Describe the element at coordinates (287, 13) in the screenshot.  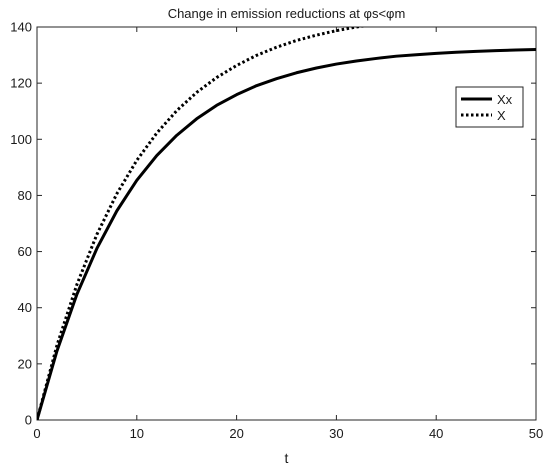
I see `chart-title: Change in emission reductions at φs<φm` at that location.